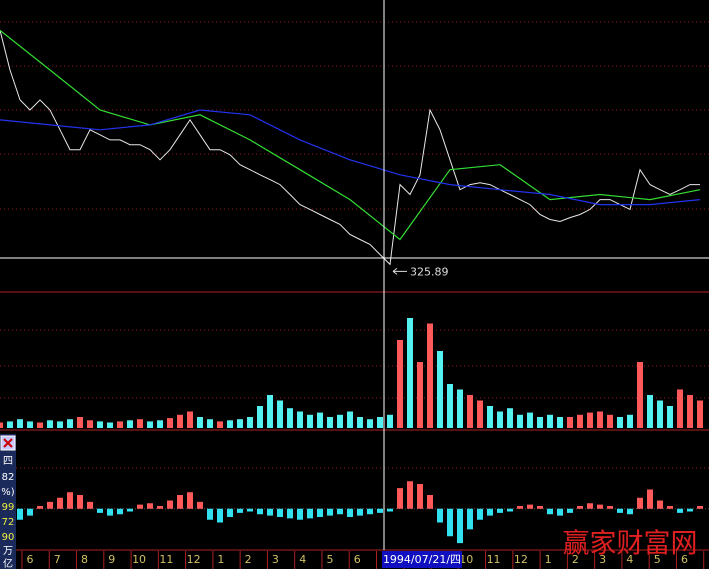  Describe the element at coordinates (111, 559) in the screenshot. I see `month-label: 9` at that location.